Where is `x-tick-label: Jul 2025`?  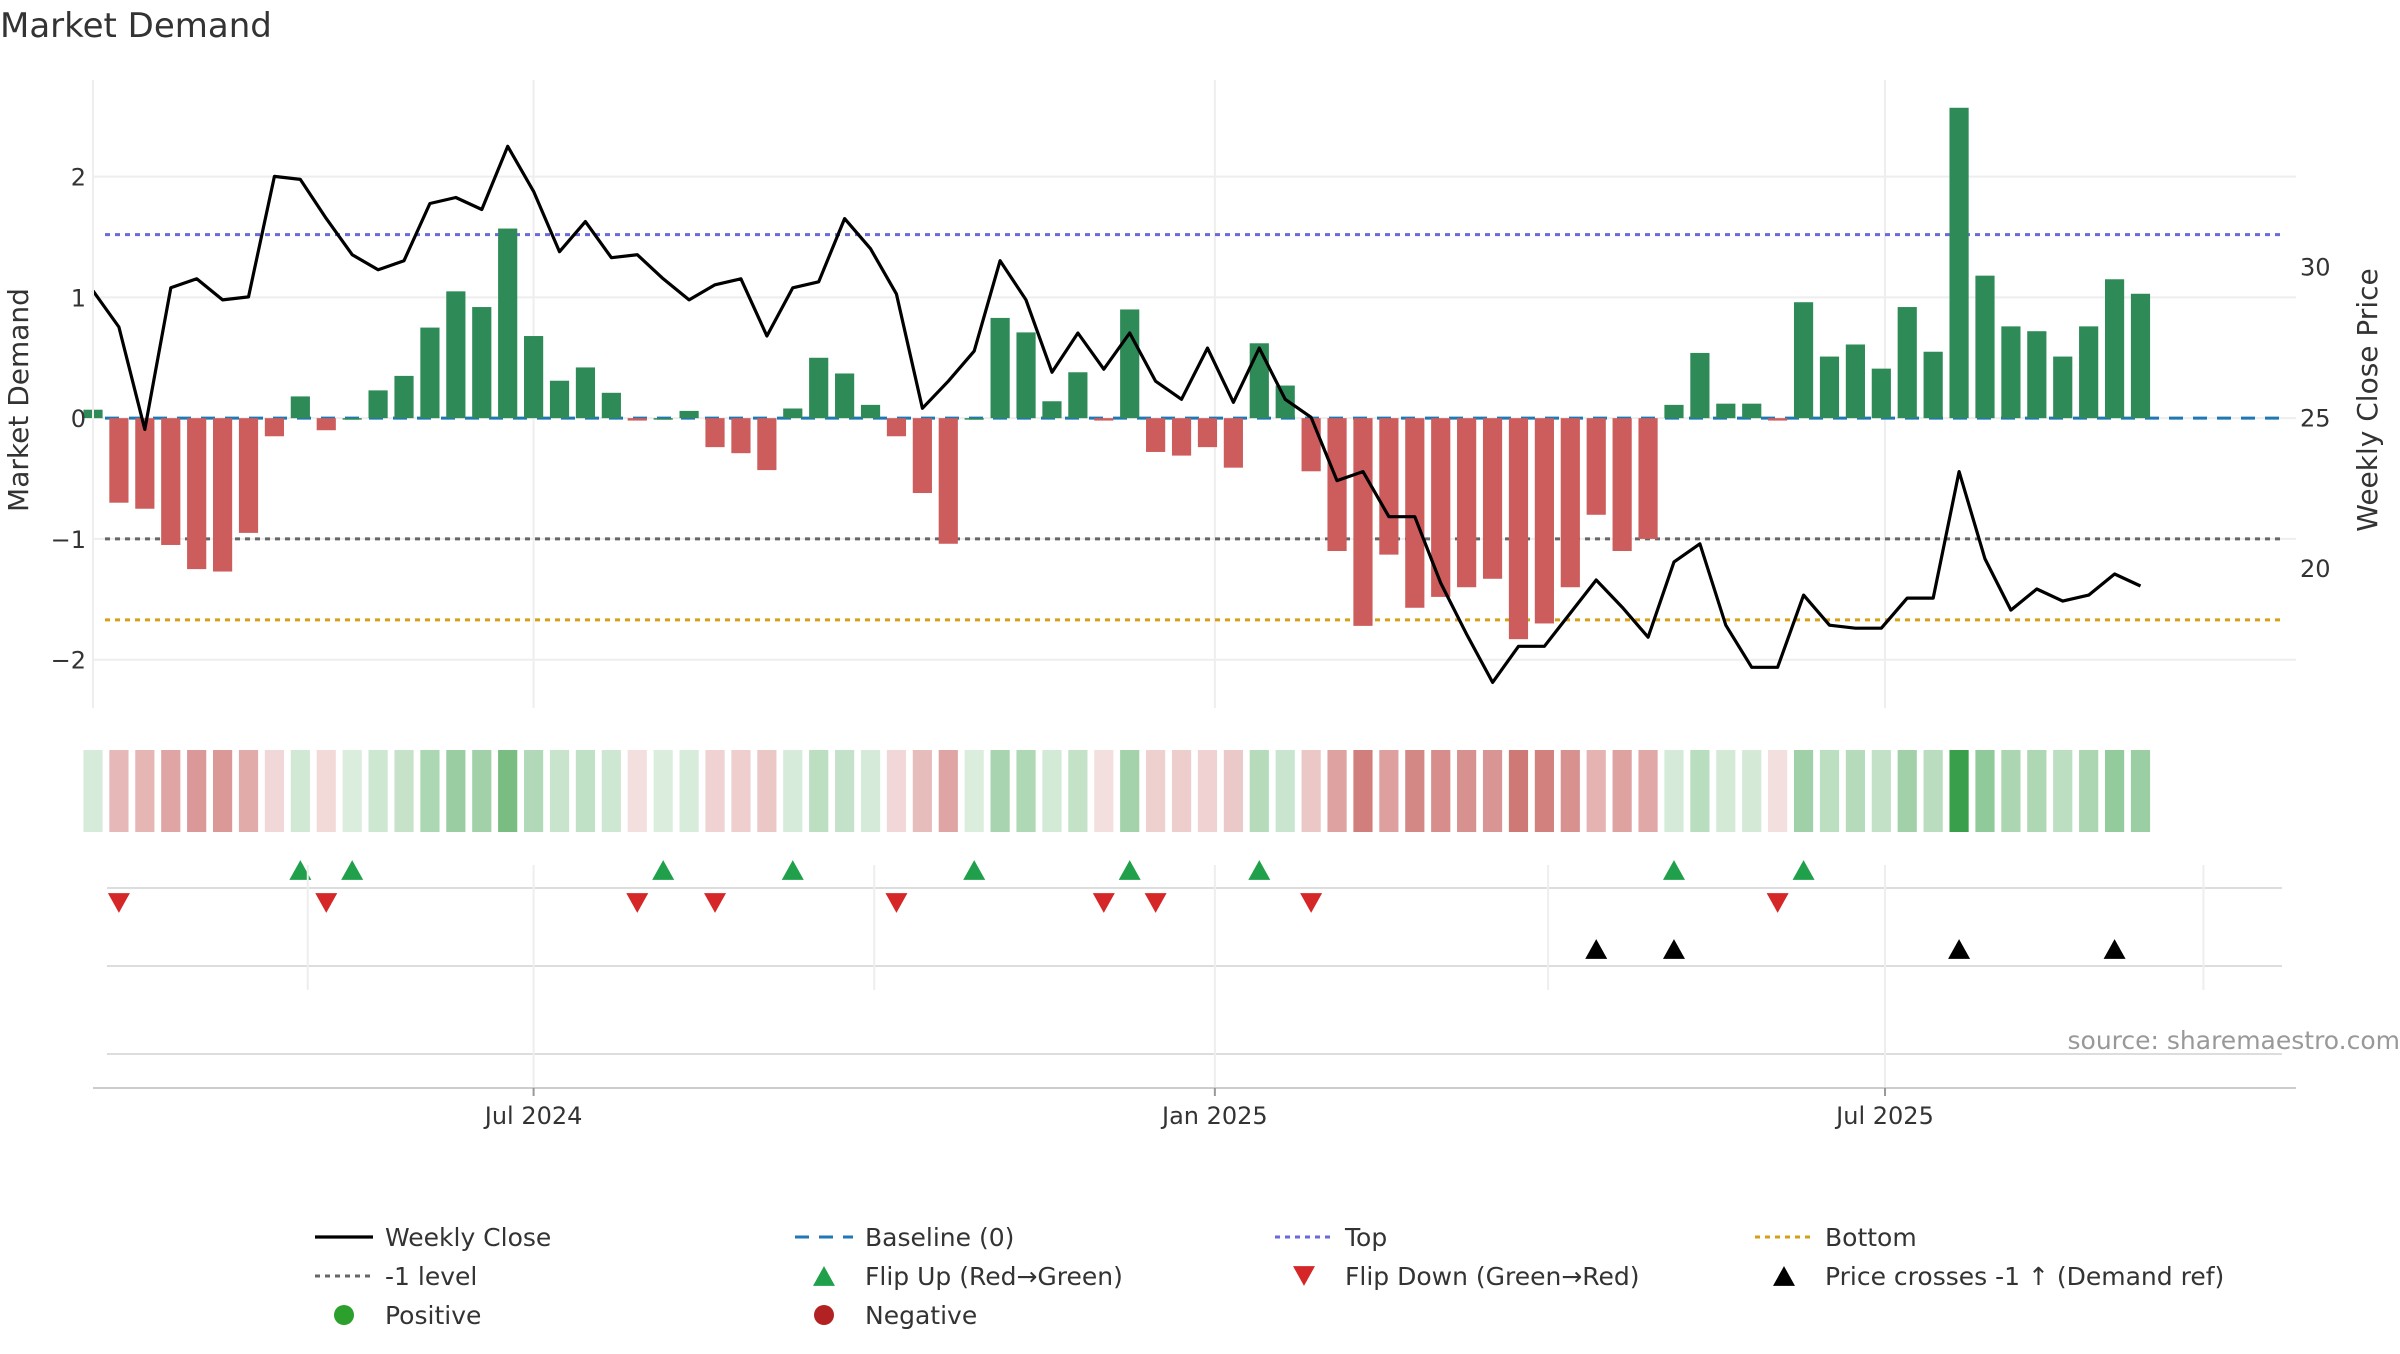 x-tick-label: Jul 2025 is located at coordinates (1884, 1116).